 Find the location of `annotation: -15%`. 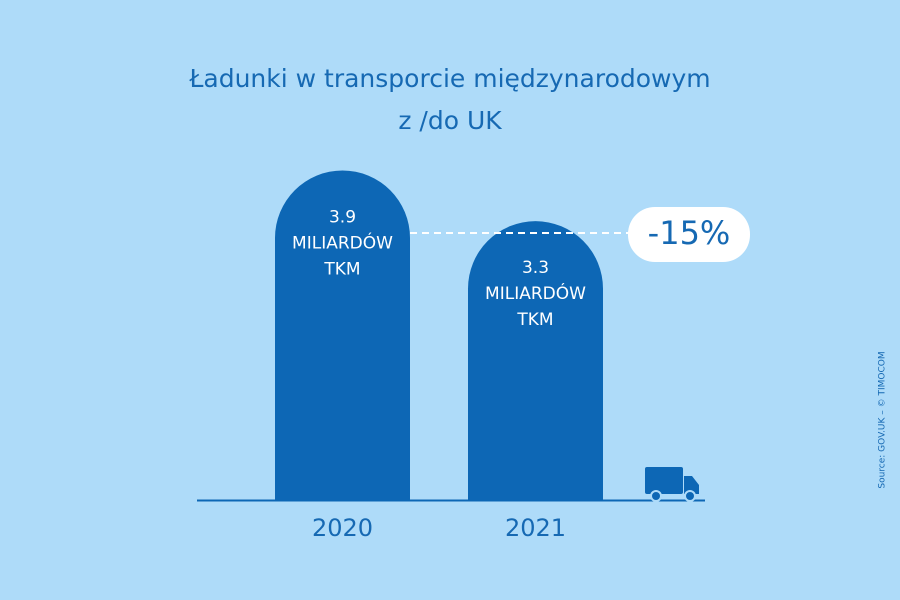

annotation: -15% is located at coordinates (689, 233).